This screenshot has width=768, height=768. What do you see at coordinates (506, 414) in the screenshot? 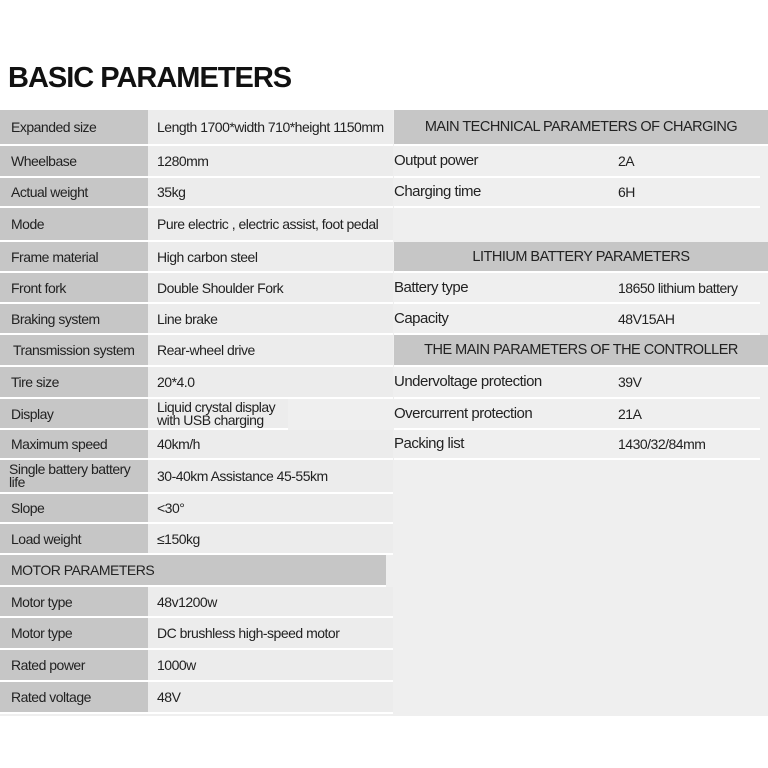
I see `spec-label: Overcurrent protection` at bounding box center [506, 414].